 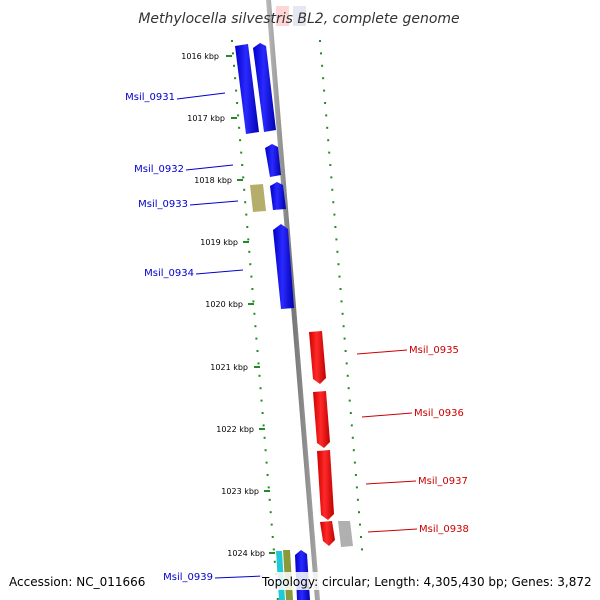 What do you see at coordinates (246, 553) in the screenshot?
I see `tick-label-1024: 1024 kbp` at bounding box center [246, 553].